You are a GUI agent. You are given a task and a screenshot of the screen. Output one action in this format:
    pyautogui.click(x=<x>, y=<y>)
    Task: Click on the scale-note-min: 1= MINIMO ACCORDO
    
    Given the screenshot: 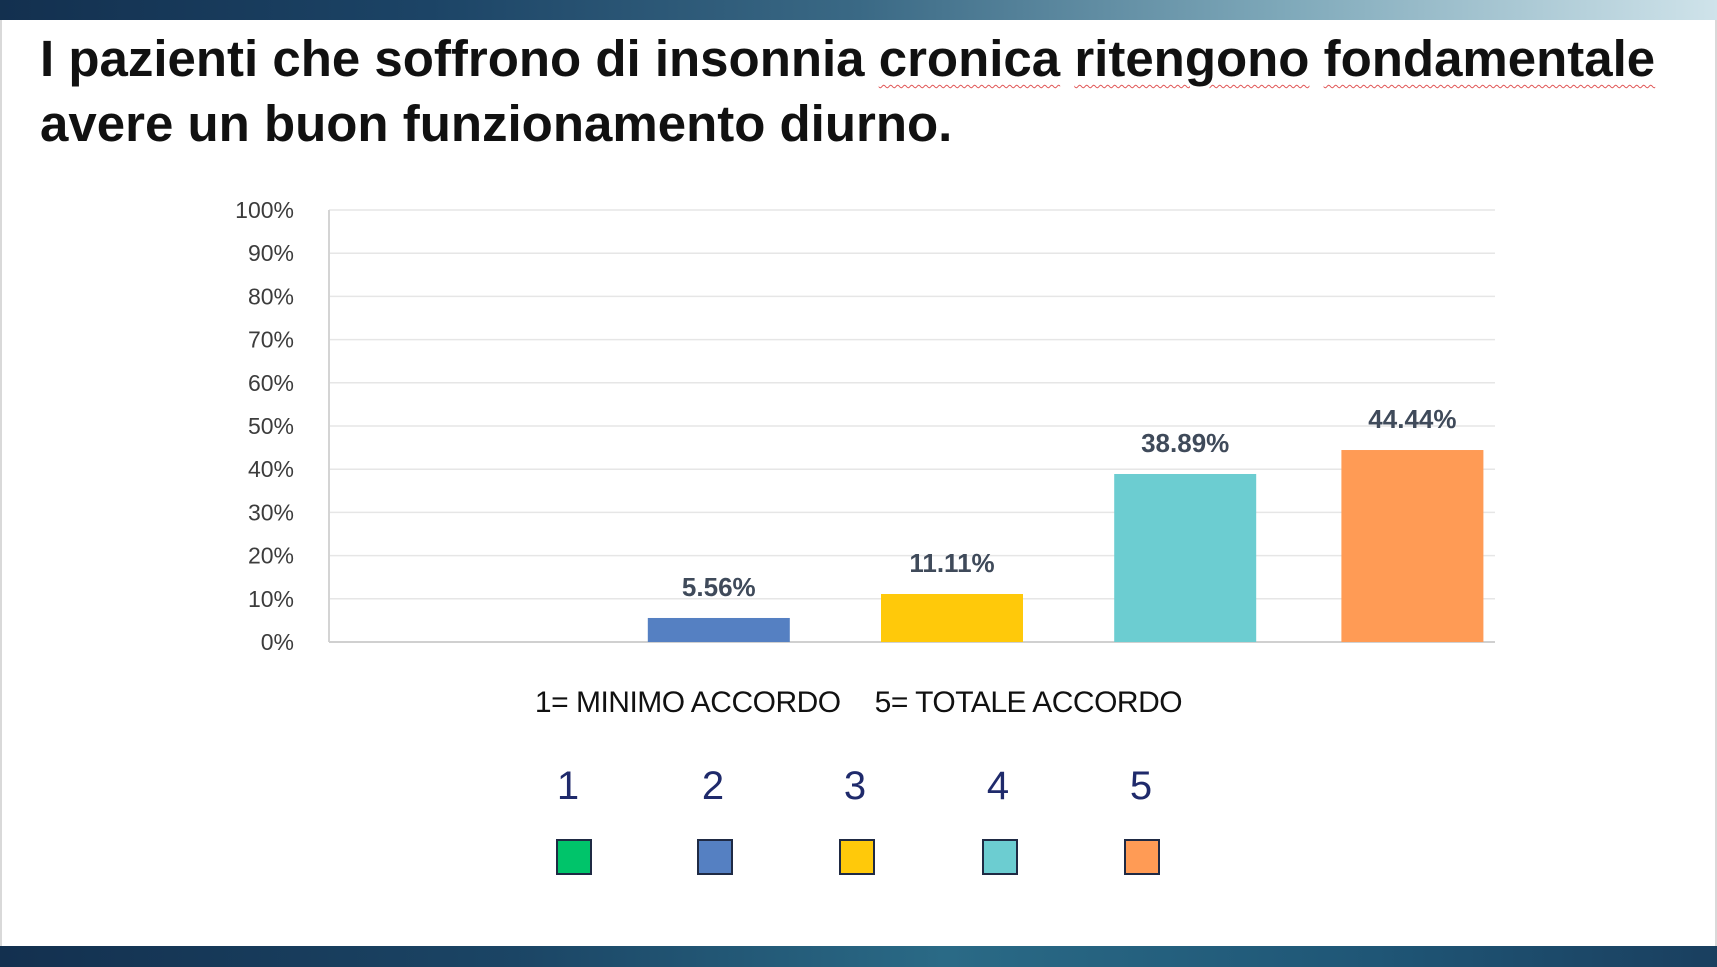 What is the action you would take?
    pyautogui.click(x=687, y=702)
    